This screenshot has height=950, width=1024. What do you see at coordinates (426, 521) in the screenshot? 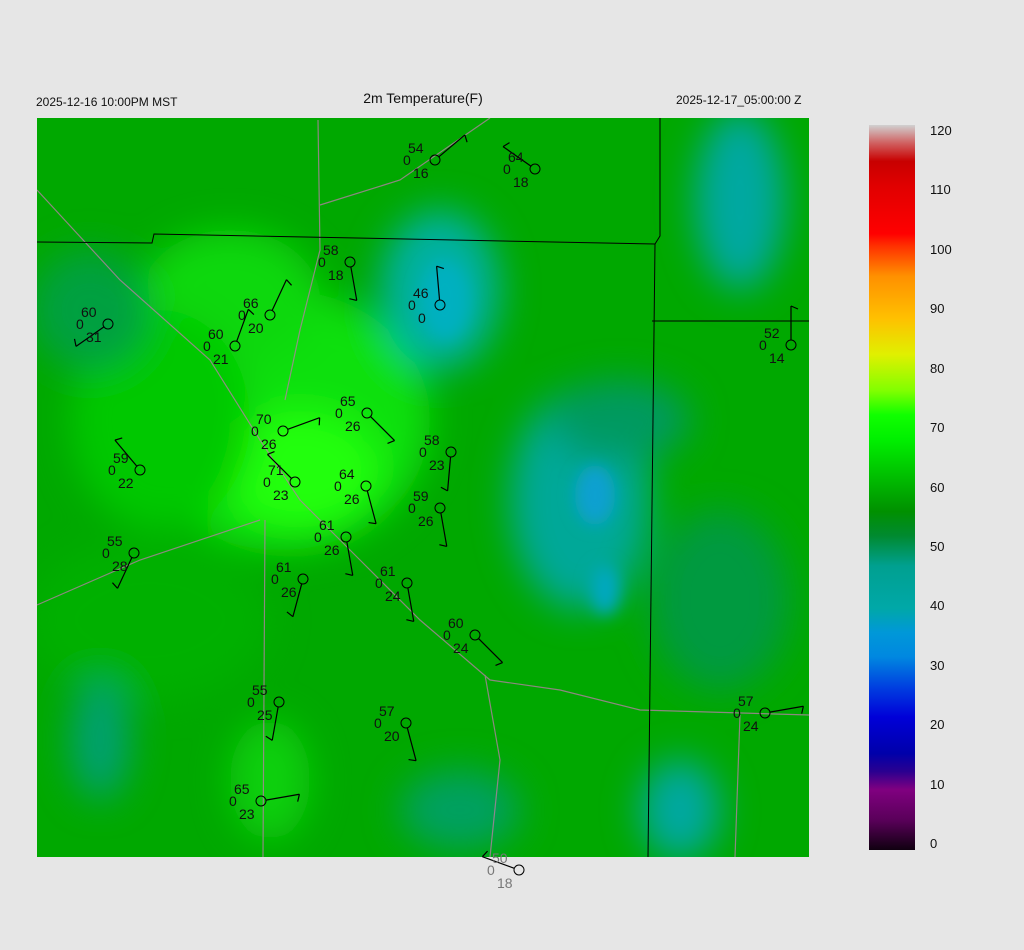
I see `dewpoint-value: 26` at bounding box center [426, 521].